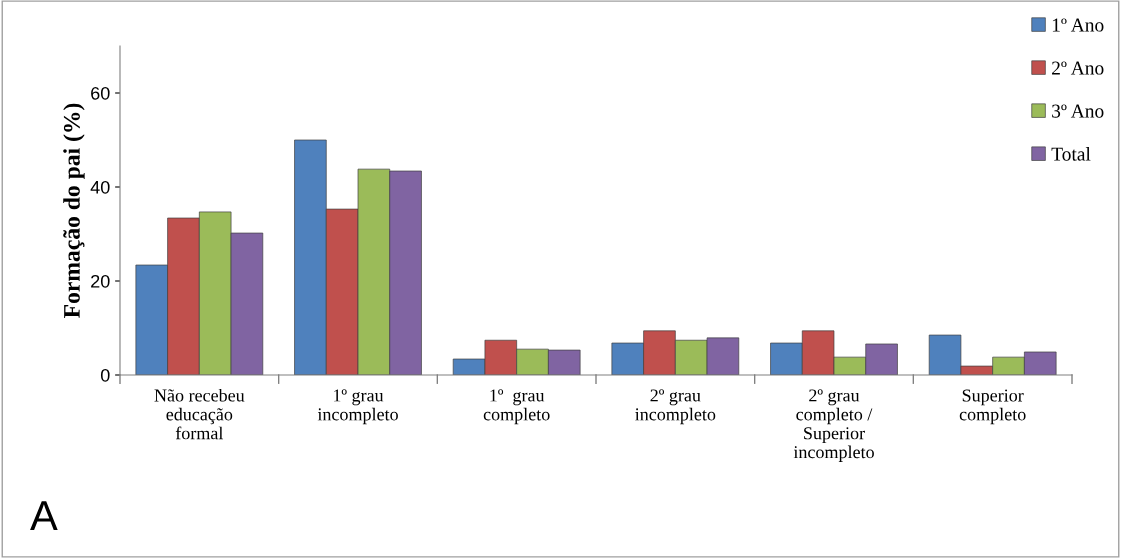 This screenshot has width=1121, height=558. What do you see at coordinates (357, 407) in the screenshot?
I see `x-tick-label: 1º grau incompleto` at bounding box center [357, 407].